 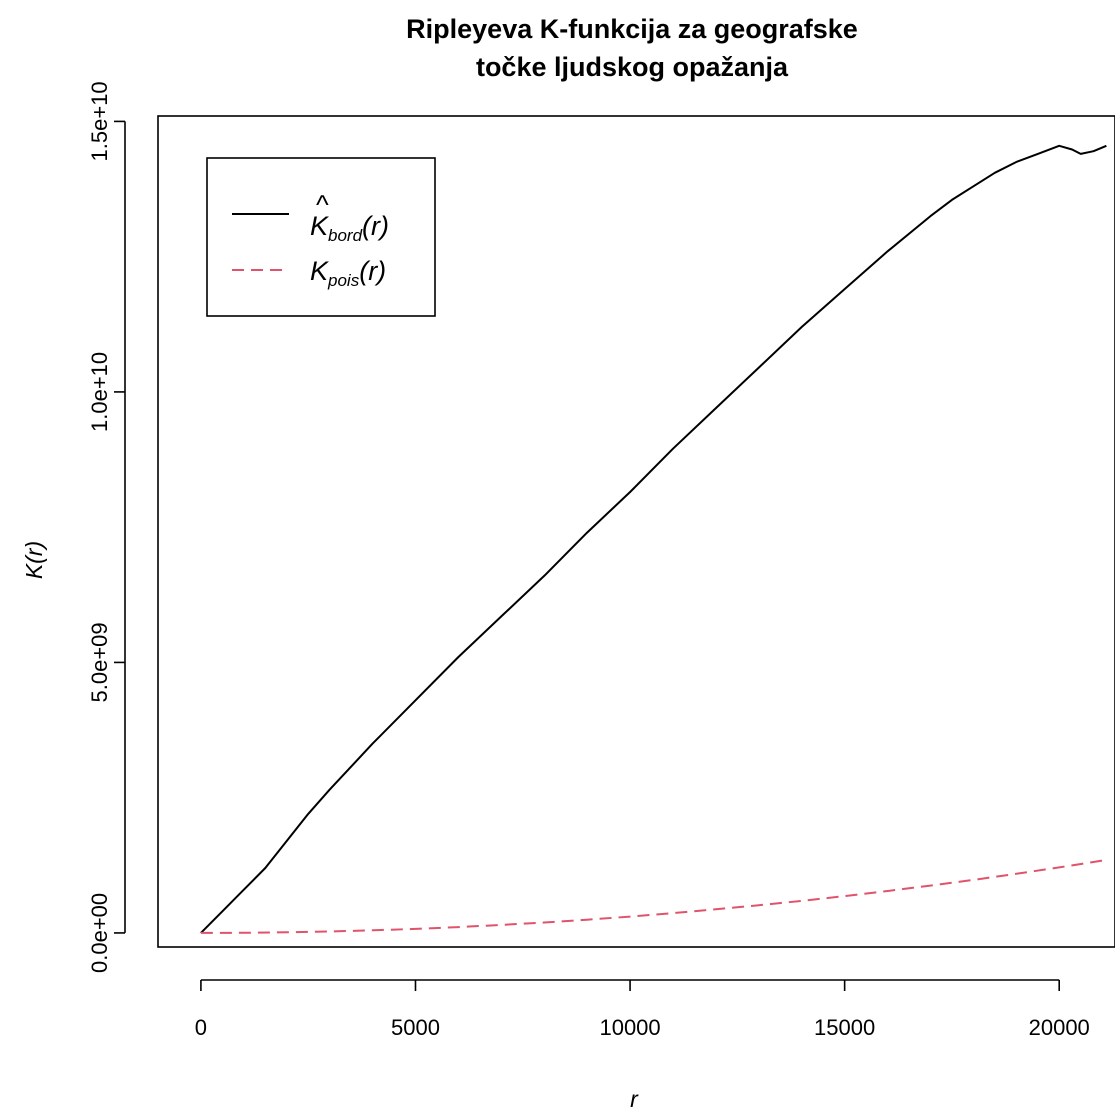 What do you see at coordinates (634, 1099) in the screenshot?
I see `x-axis-label: r` at bounding box center [634, 1099].